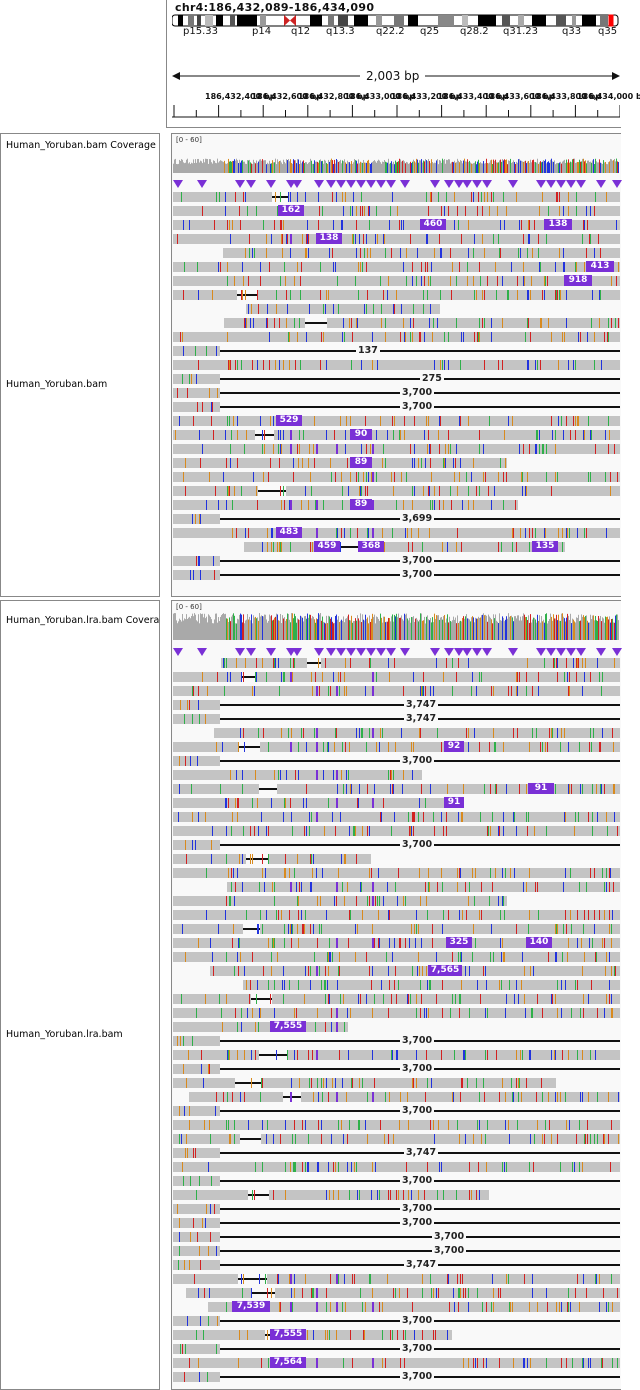 This screenshot has width=640, height=1390. I want to click on bam1-coverage-bars, so click(396, 165).